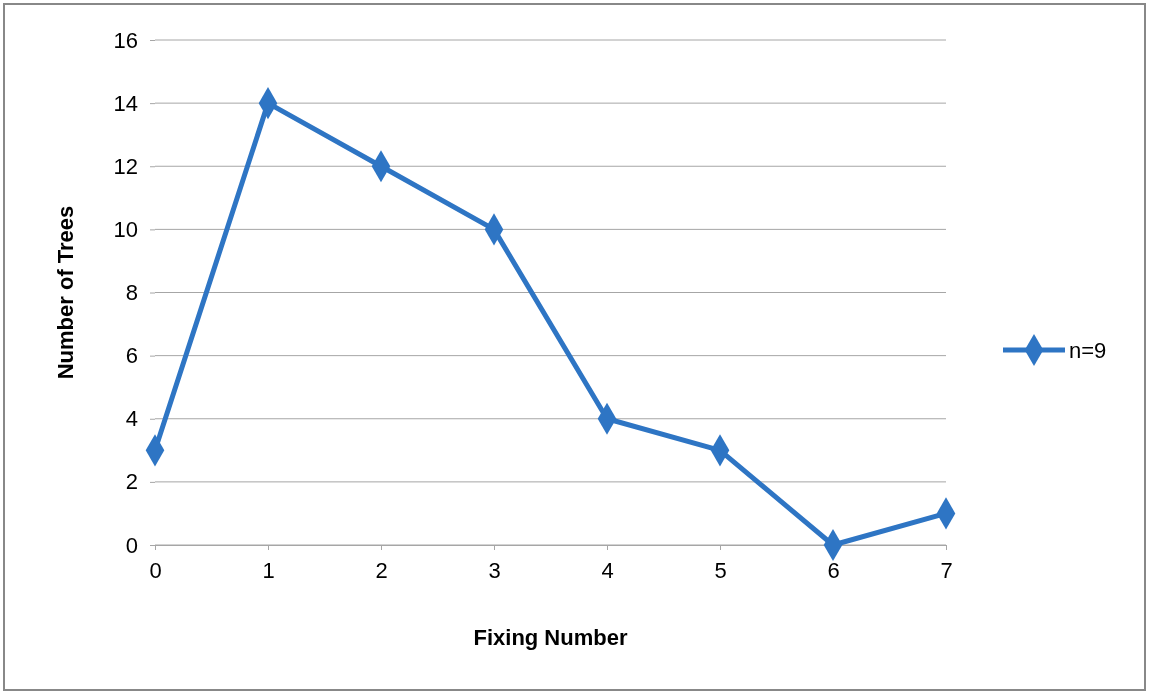 The image size is (1149, 694). I want to click on y-tick-label: 6, so click(131, 356).